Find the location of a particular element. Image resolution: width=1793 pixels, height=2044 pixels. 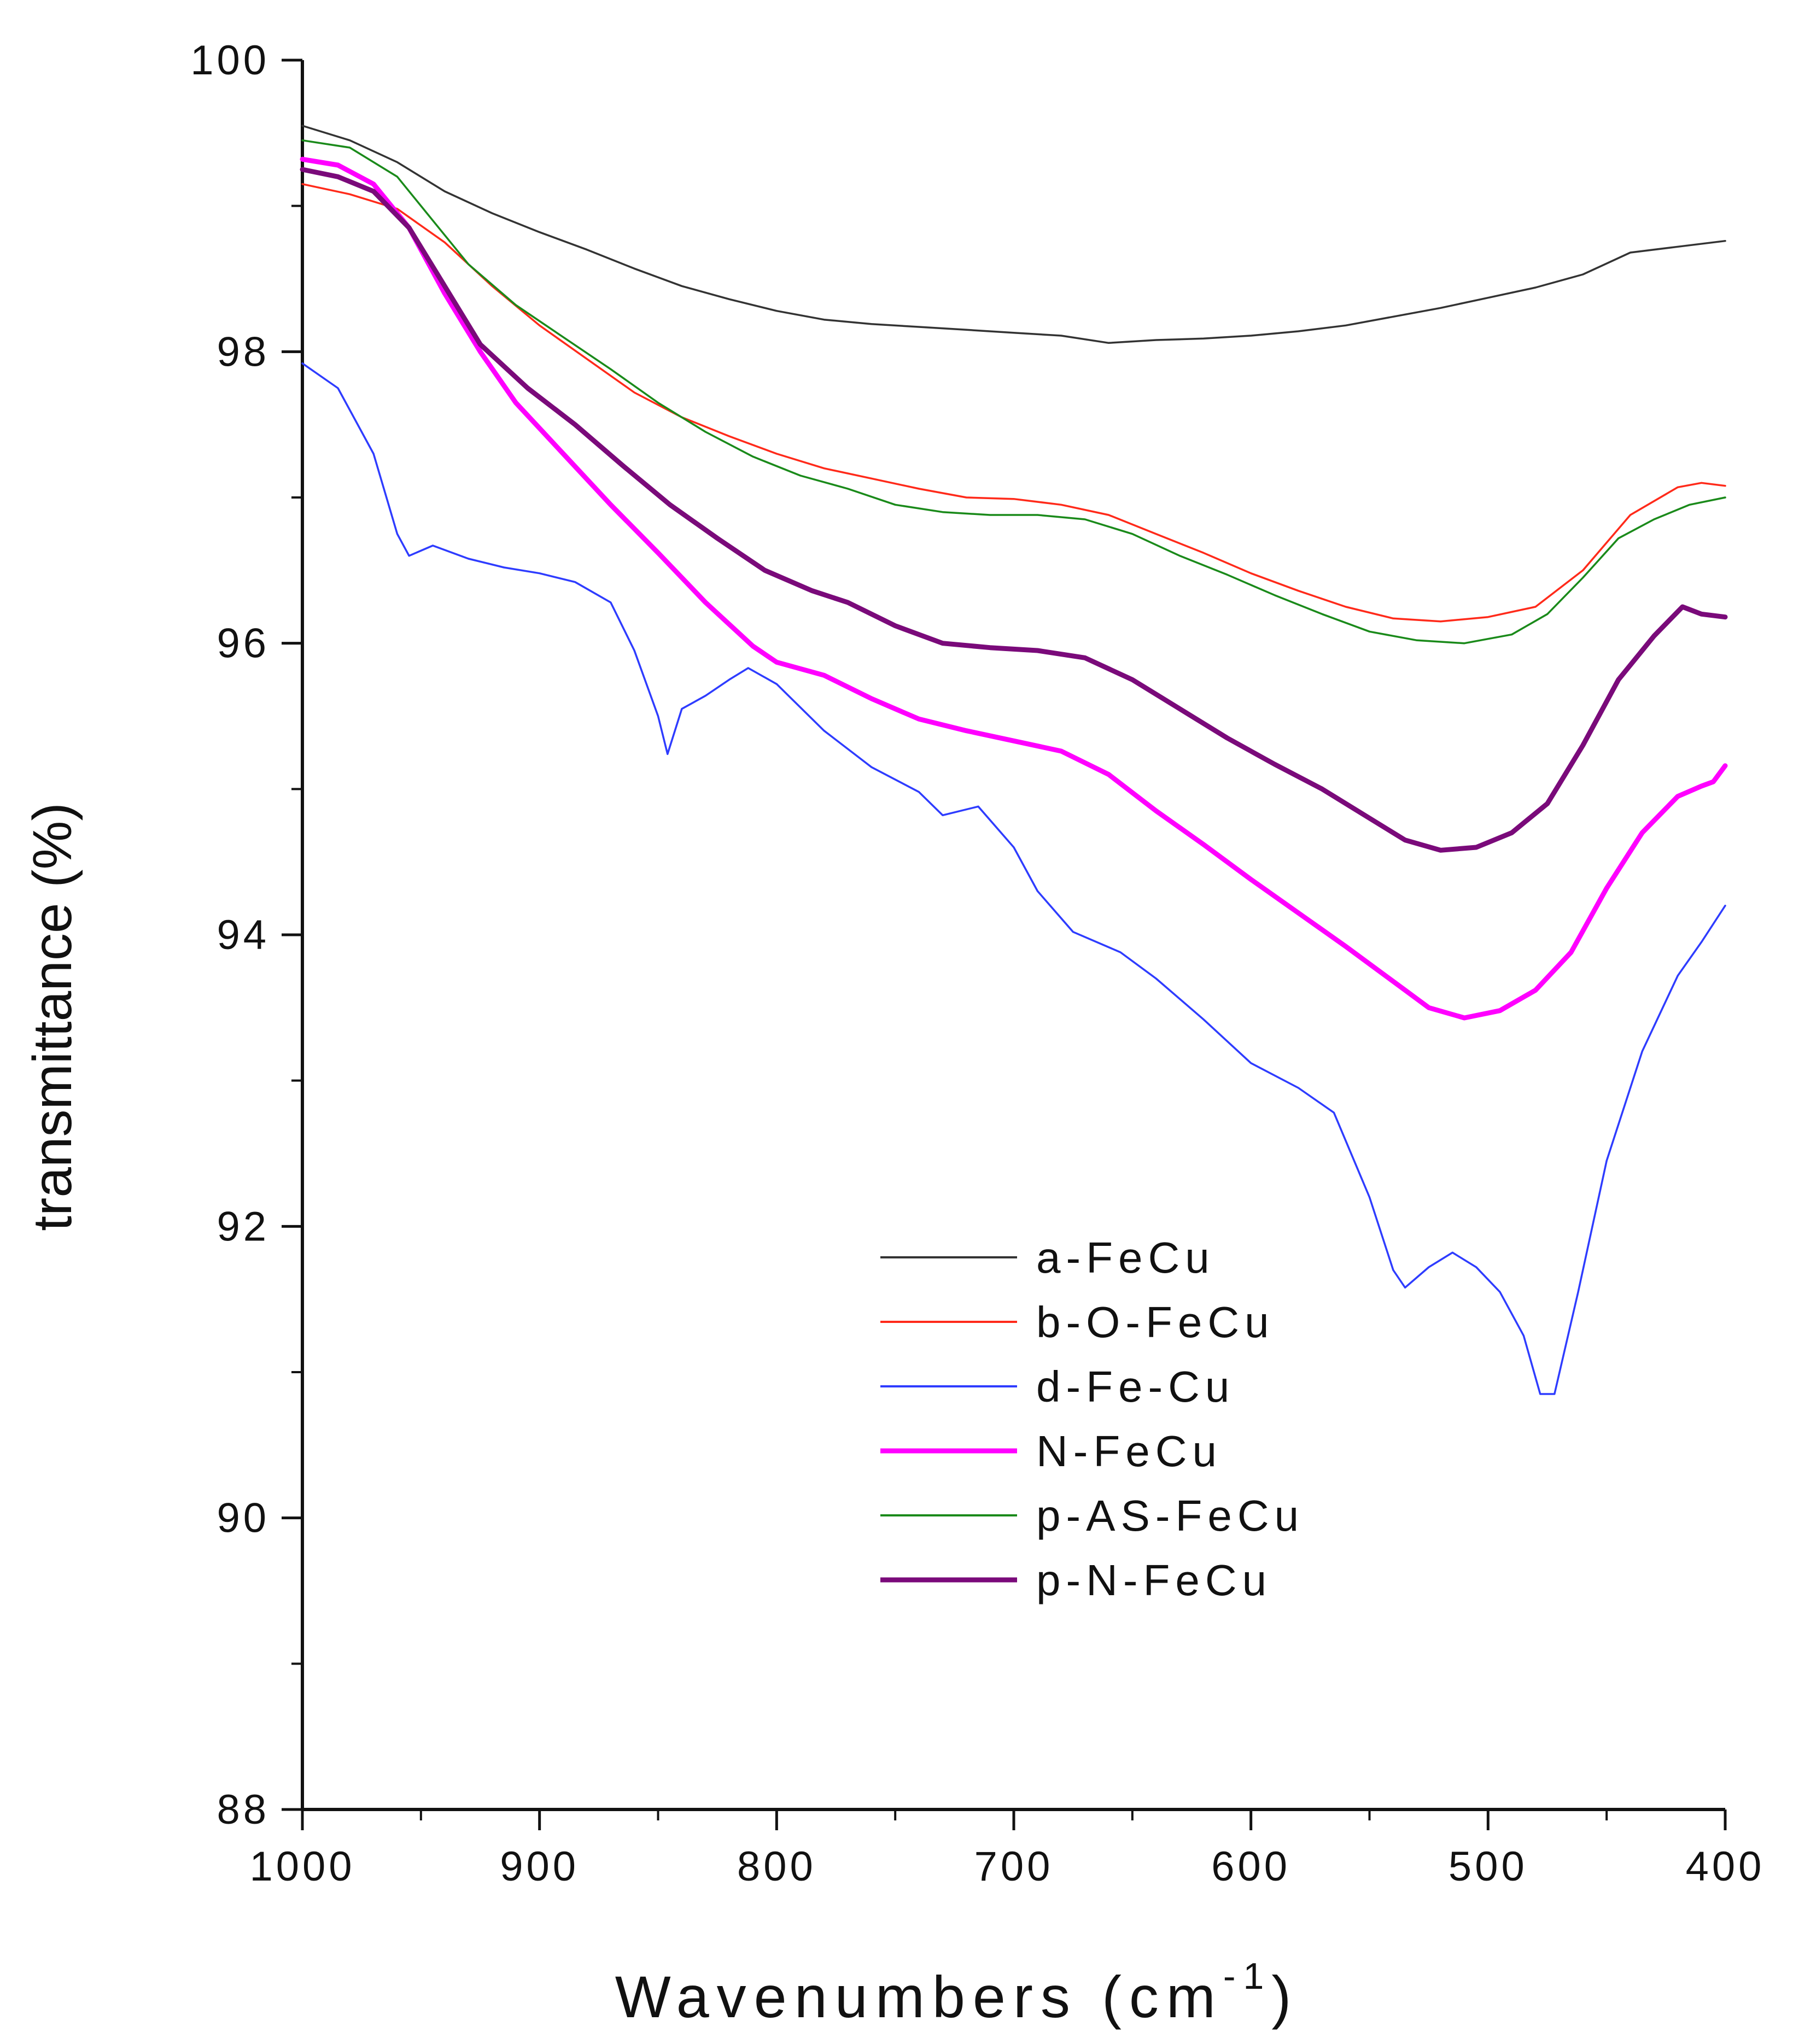

x-axis-title-close: ) is located at coordinates (1285, 1997).